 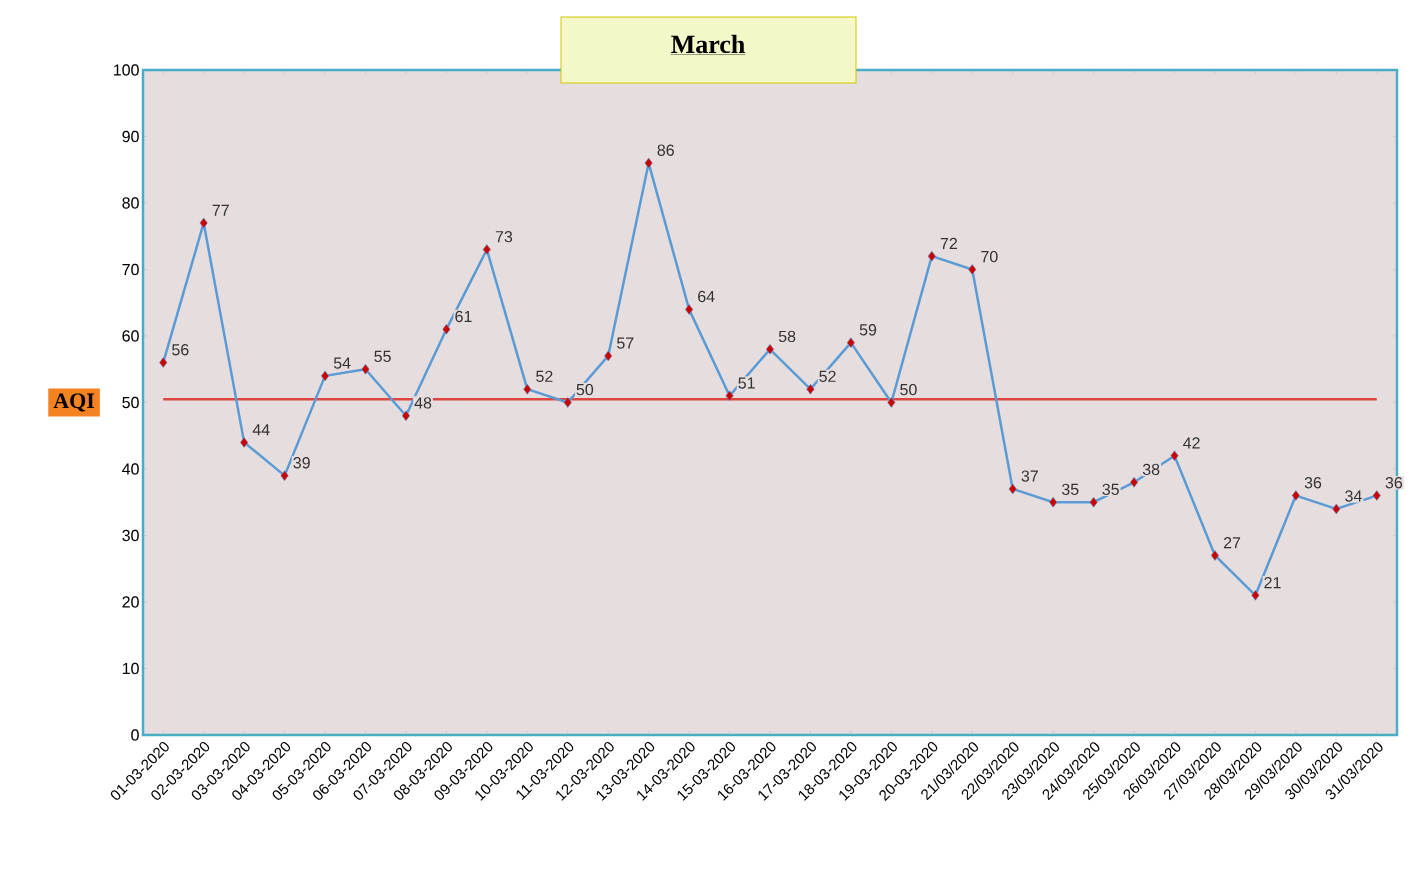 What do you see at coordinates (1151, 469) in the screenshot?
I see `data-label: 38` at bounding box center [1151, 469].